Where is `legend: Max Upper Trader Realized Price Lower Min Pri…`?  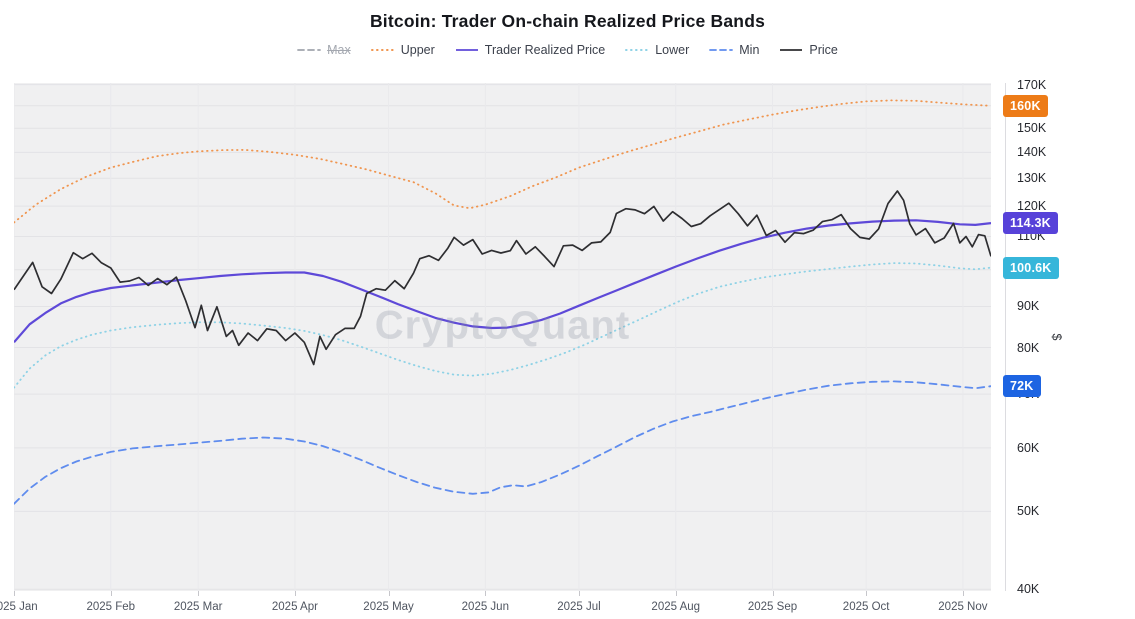 legend: Max Upper Trader Realized Price Lower Min Pri… is located at coordinates (567, 50).